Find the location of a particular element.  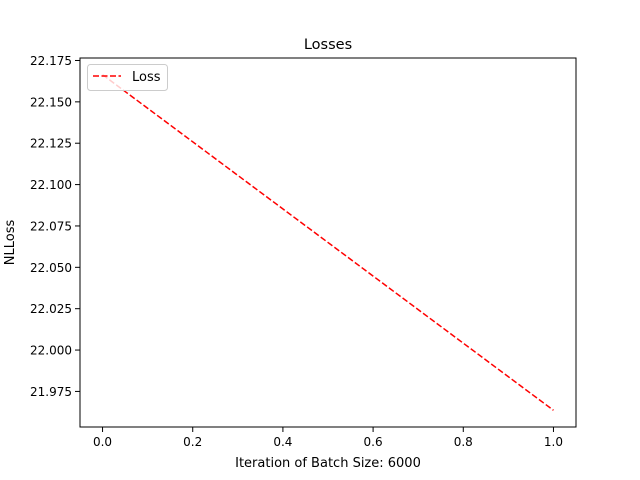

y-tick-label: 21.975 is located at coordinates (51, 392).